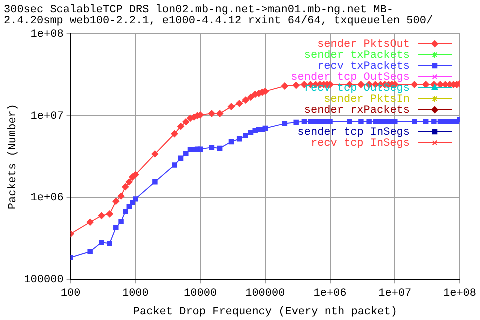  What do you see at coordinates (70, 294) in the screenshot?
I see `x-tick-label: 100` at bounding box center [70, 294].